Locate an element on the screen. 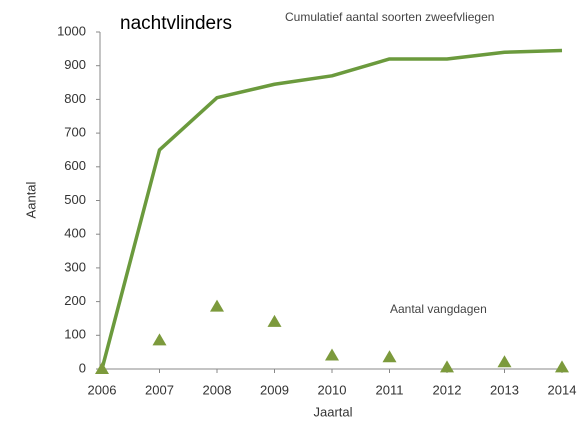 The image size is (583, 427). x-tick-label: 2014 is located at coordinates (562, 389).